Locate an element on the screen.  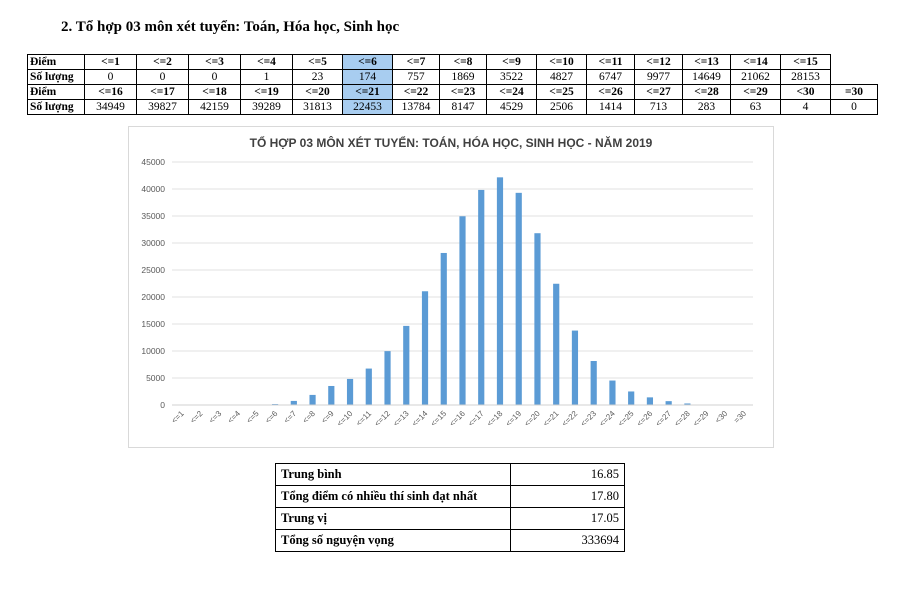
count-cell: 1 is located at coordinates (266, 77).